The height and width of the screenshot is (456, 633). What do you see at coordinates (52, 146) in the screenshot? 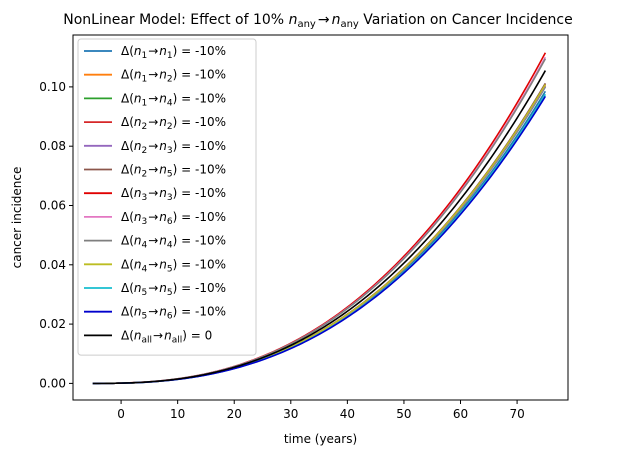
I see `y-tick-label: 0.08` at bounding box center [52, 146].